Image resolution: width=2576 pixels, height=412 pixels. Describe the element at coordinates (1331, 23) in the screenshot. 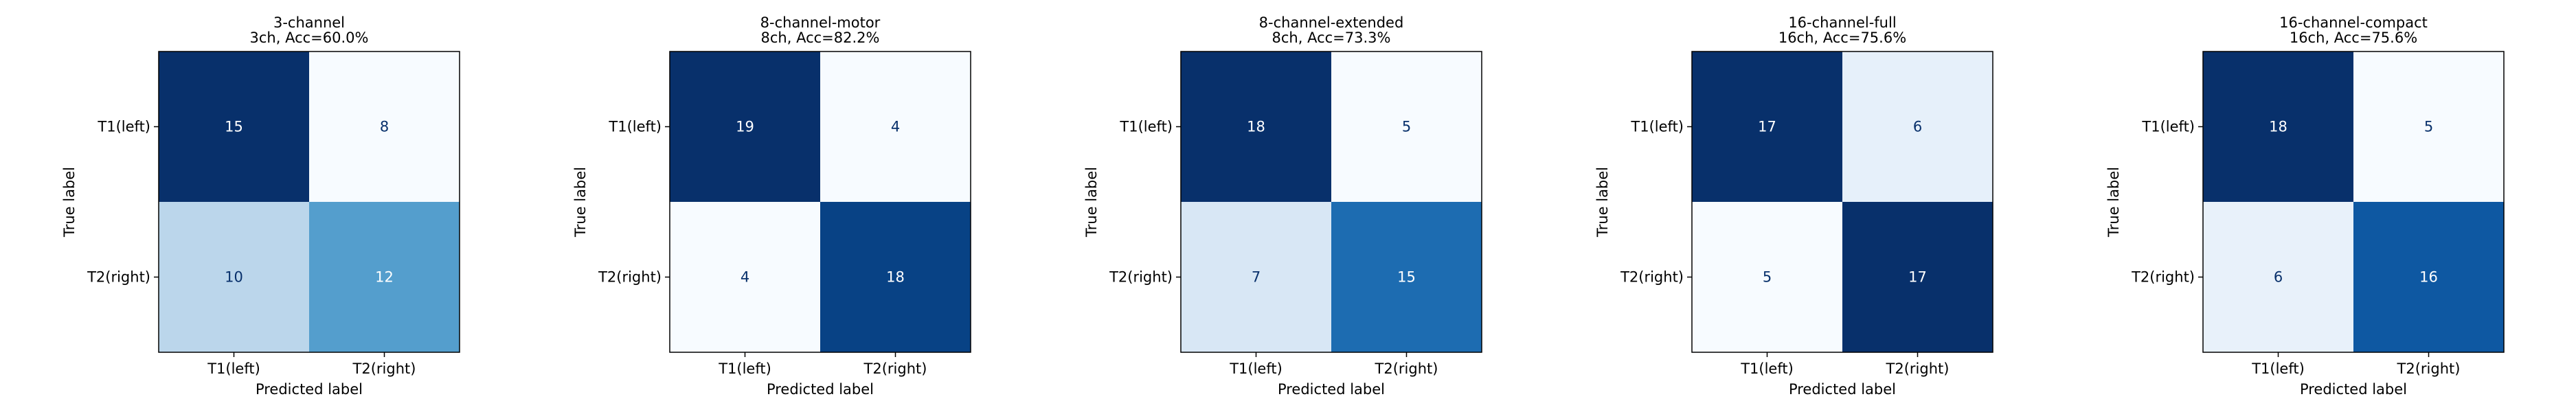

I see `panel-title: 8-channel-extended` at that location.